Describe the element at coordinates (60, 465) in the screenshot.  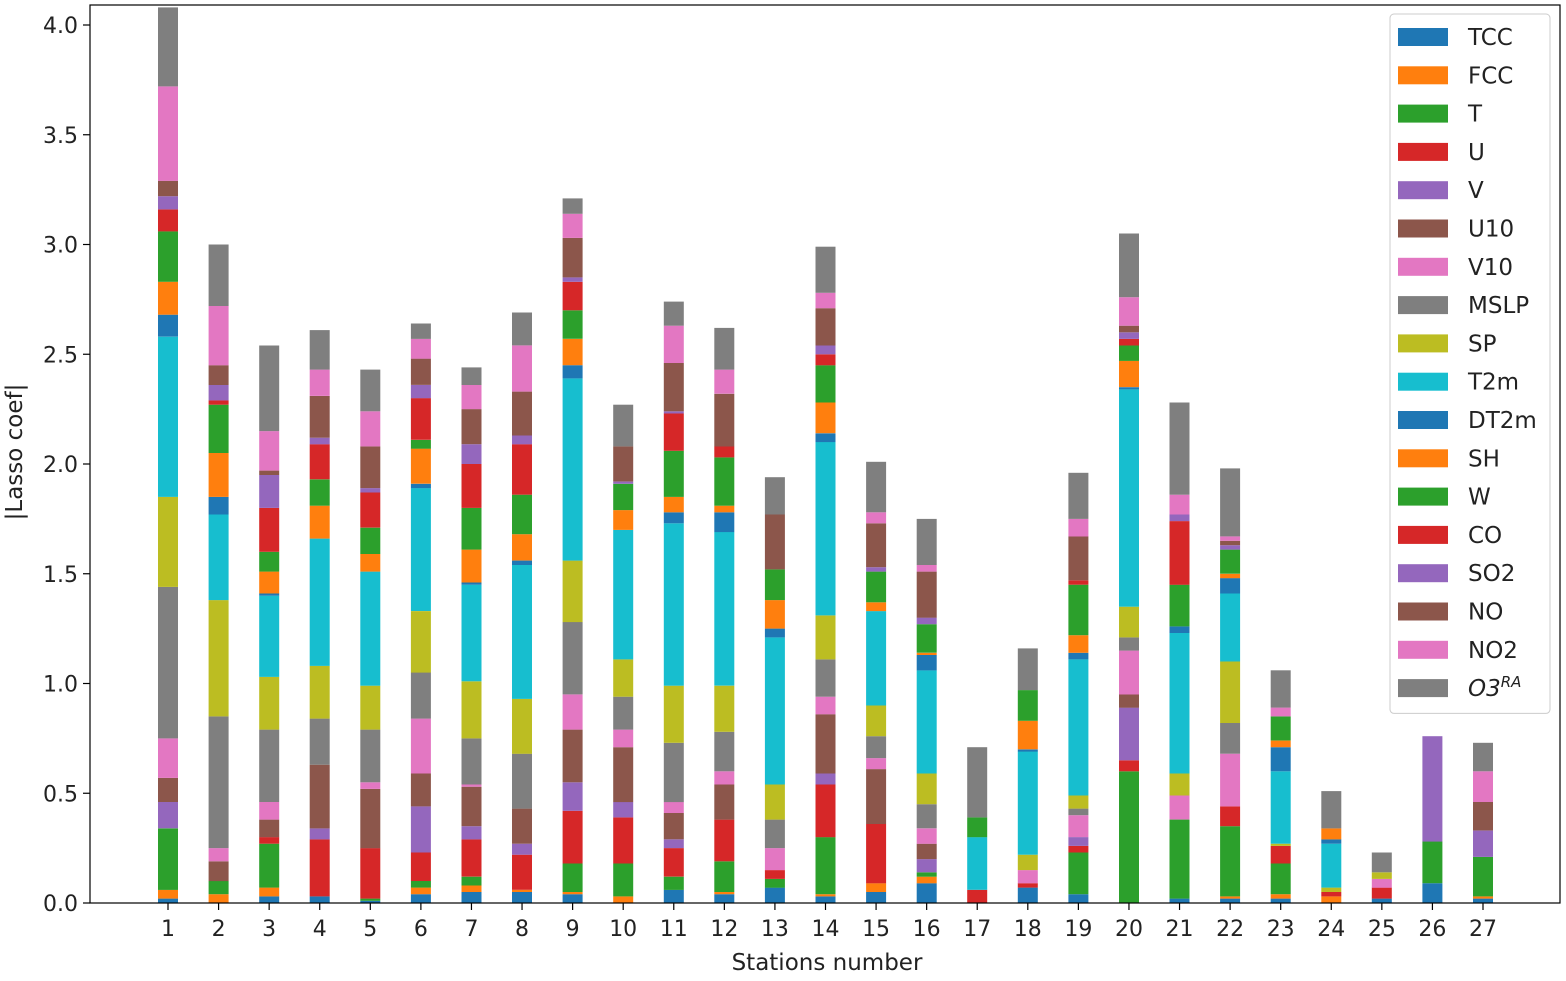
I see `y-tick-label: 2.0` at that location.